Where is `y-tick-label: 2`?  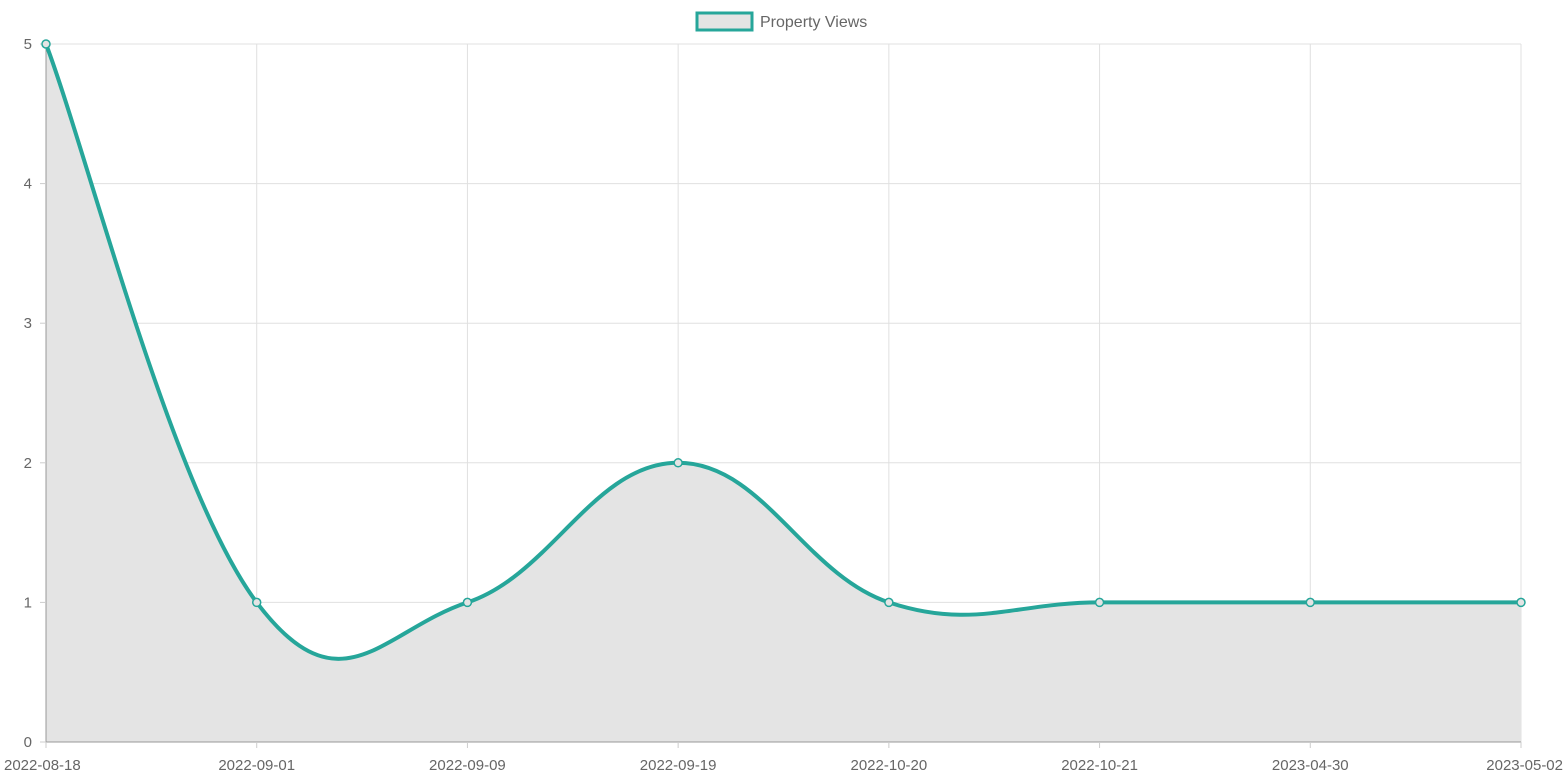 y-tick-label: 2 is located at coordinates (28, 463).